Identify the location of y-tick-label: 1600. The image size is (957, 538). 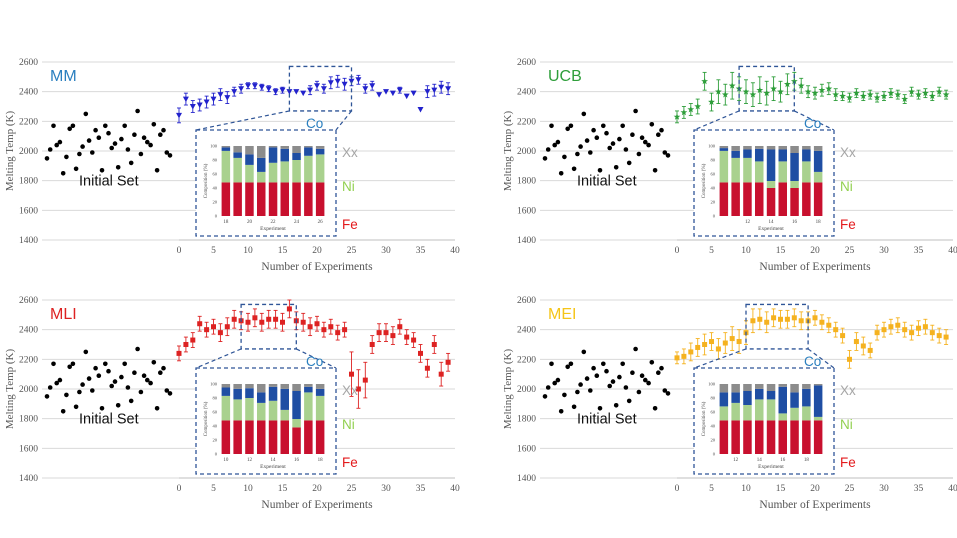
(526, 449).